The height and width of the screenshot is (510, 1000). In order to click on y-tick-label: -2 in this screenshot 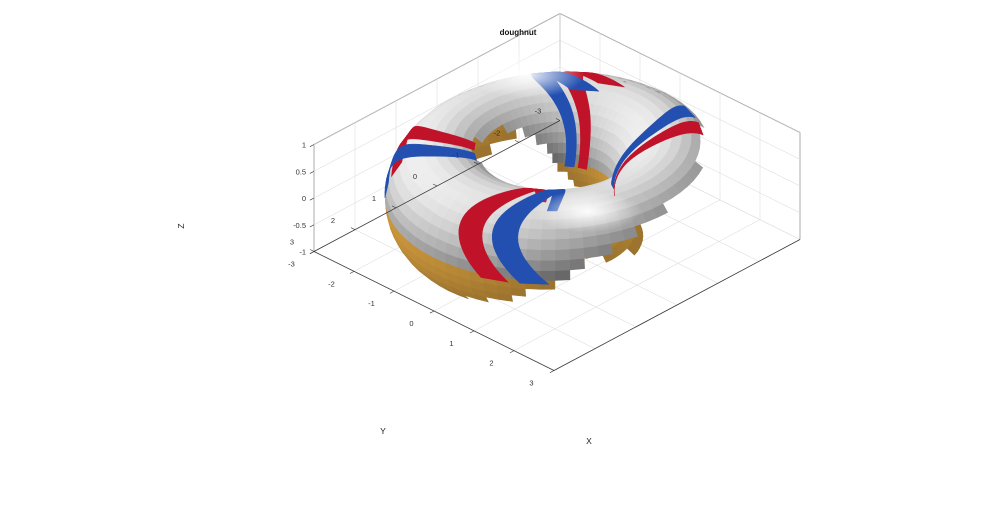, I will do `click(497, 132)`.